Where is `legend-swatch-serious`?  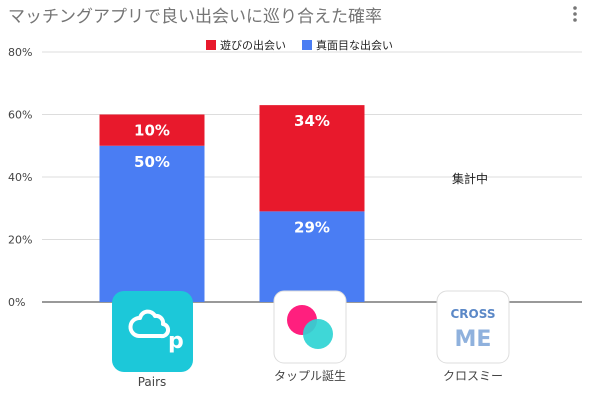
legend-swatch-serious is located at coordinates (307, 45).